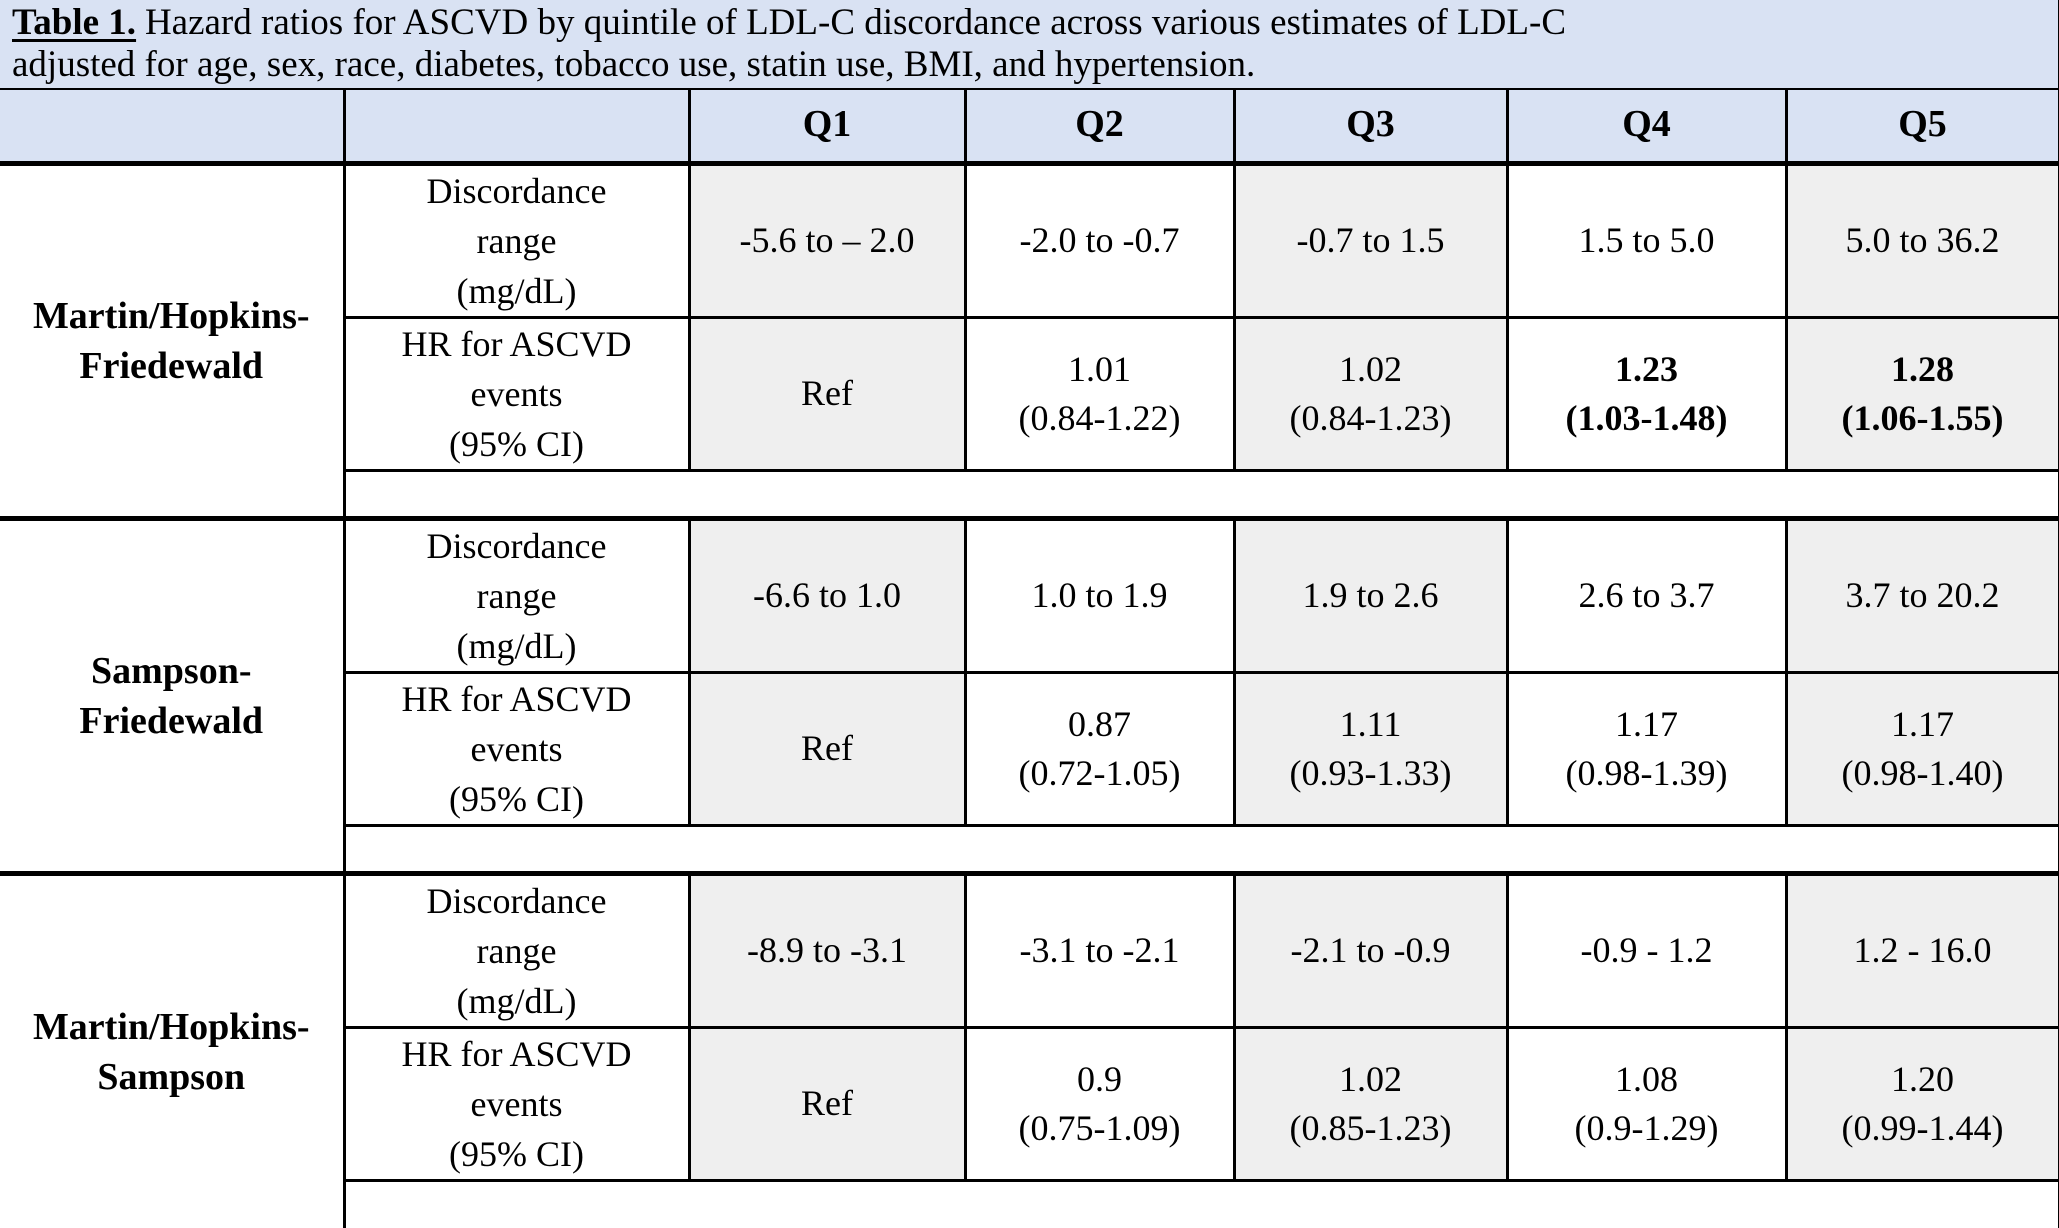  What do you see at coordinates (1646, 748) in the screenshot?
I see `hr-cell: 1.17 (0.98-1.39)` at bounding box center [1646, 748].